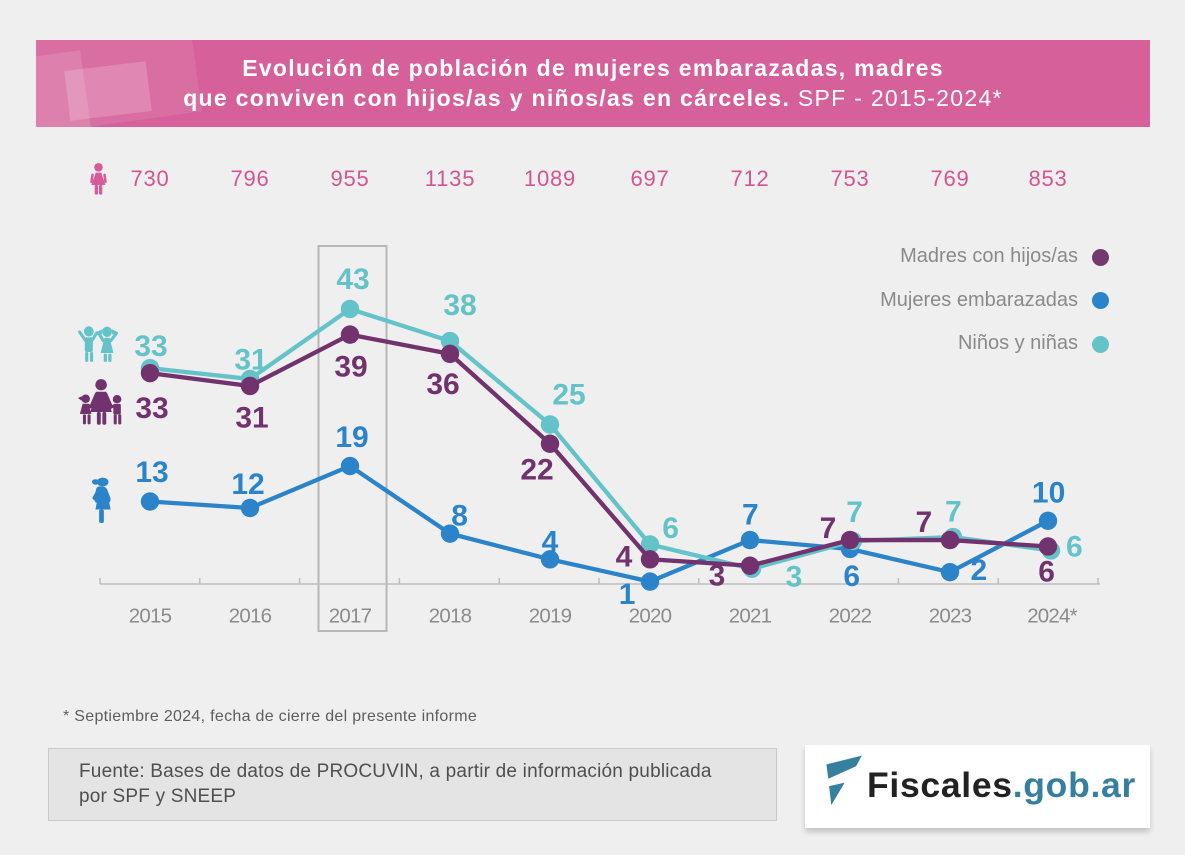  I want to click on svg-text: 13, so click(151, 472).